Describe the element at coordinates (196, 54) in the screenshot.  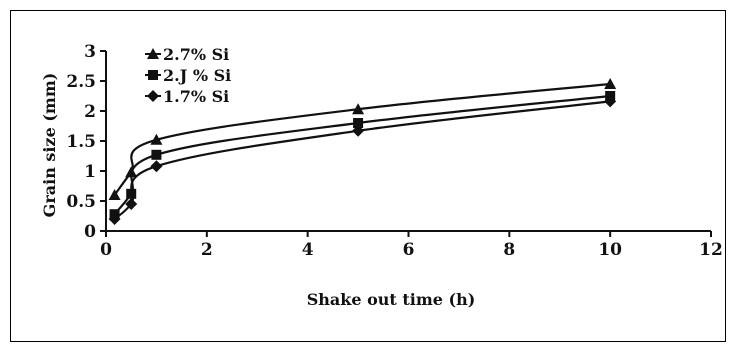
I see `legend-label: 2.7% Si` at that location.